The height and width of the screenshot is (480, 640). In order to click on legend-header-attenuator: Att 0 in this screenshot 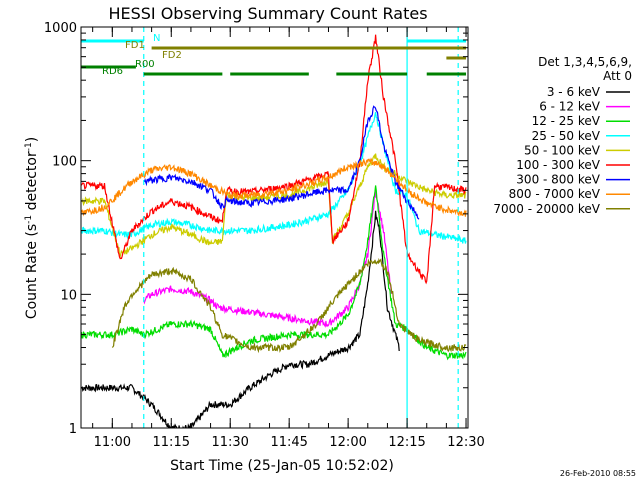, I will do `click(617, 76)`.